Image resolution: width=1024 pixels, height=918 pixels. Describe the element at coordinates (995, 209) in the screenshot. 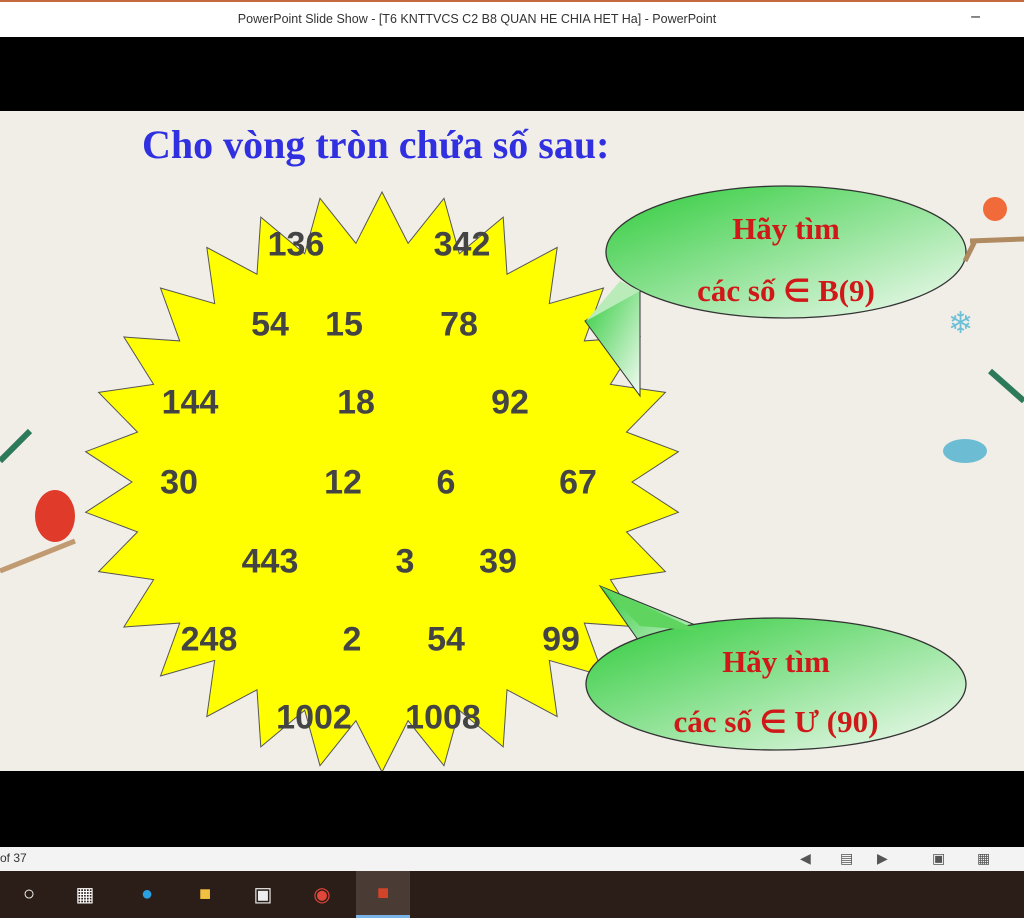

I see `bird-icon` at that location.